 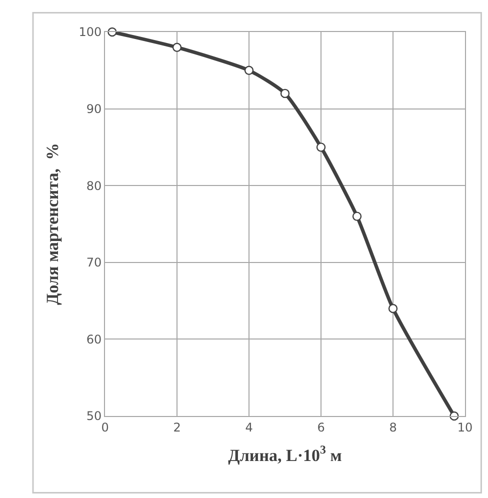 I want to click on x-tick-label: 6, so click(x=321, y=427).